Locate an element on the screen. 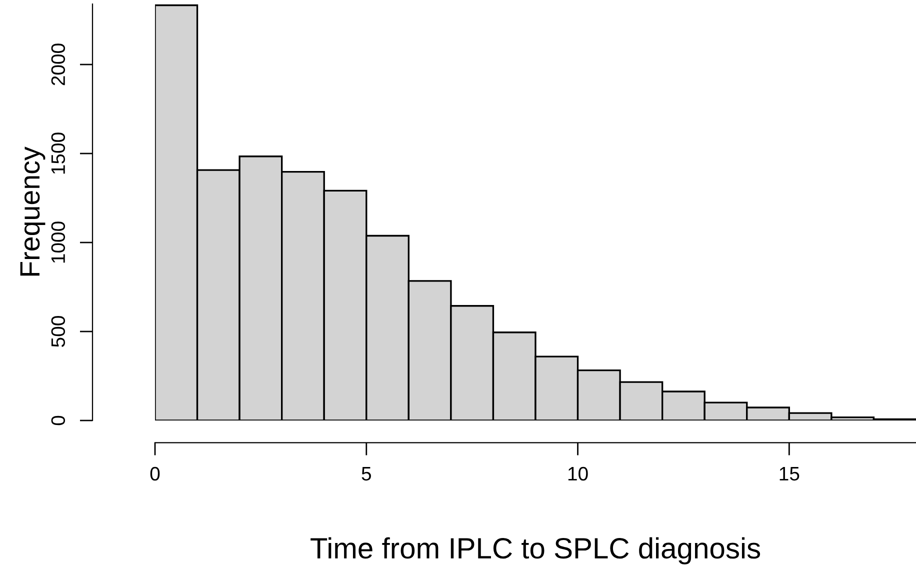 Image resolution: width=916 pixels, height=567 pixels. x-tick-label: 15 is located at coordinates (790, 474).